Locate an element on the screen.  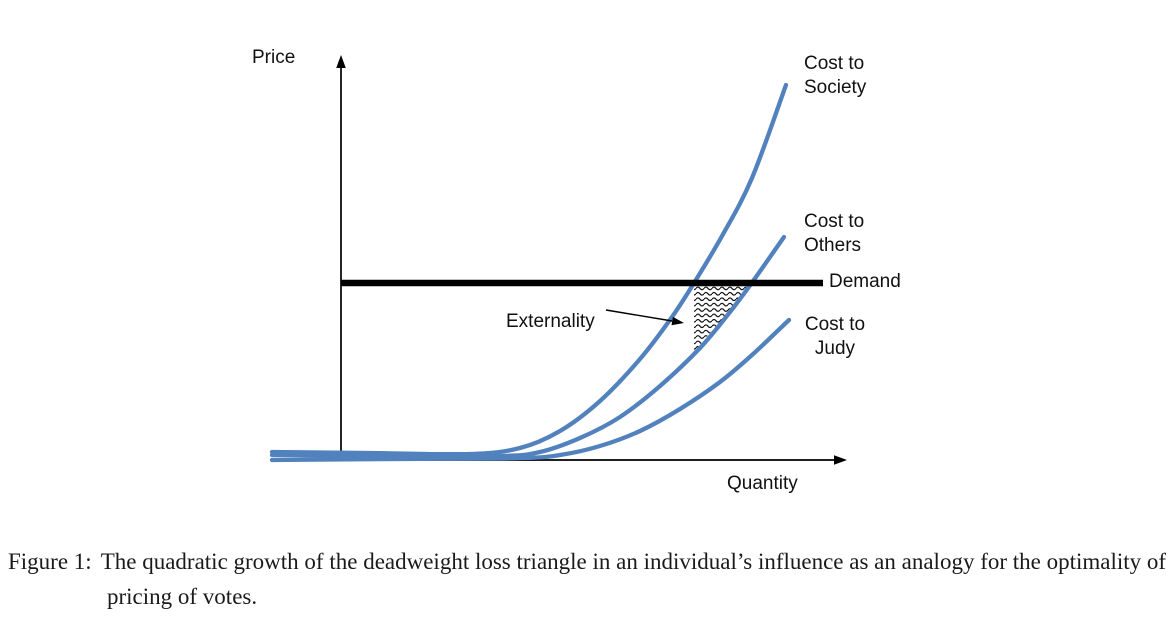
cost-to-others-label-line1: Cost to is located at coordinates (834, 221).